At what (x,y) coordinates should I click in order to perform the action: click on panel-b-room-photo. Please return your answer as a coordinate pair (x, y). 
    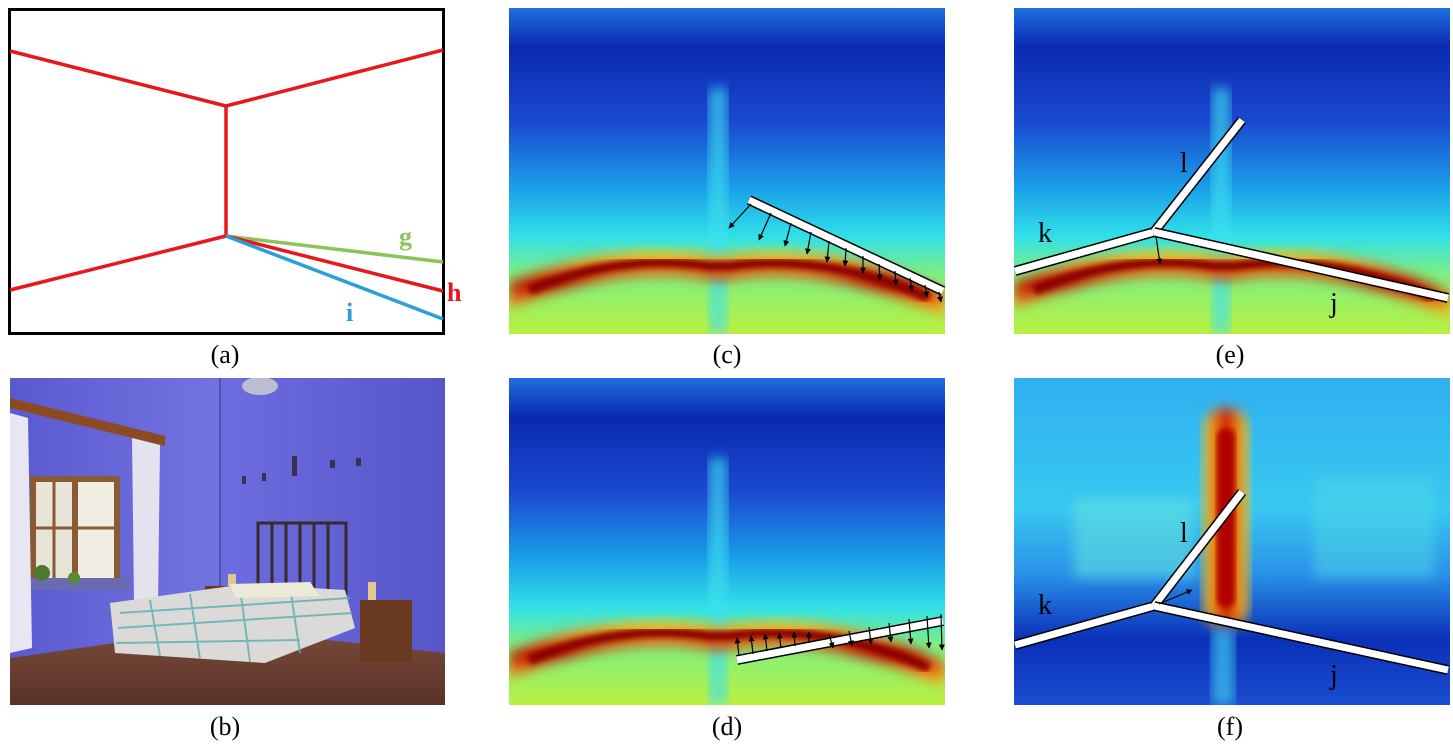
    Looking at the image, I should click on (227, 541).